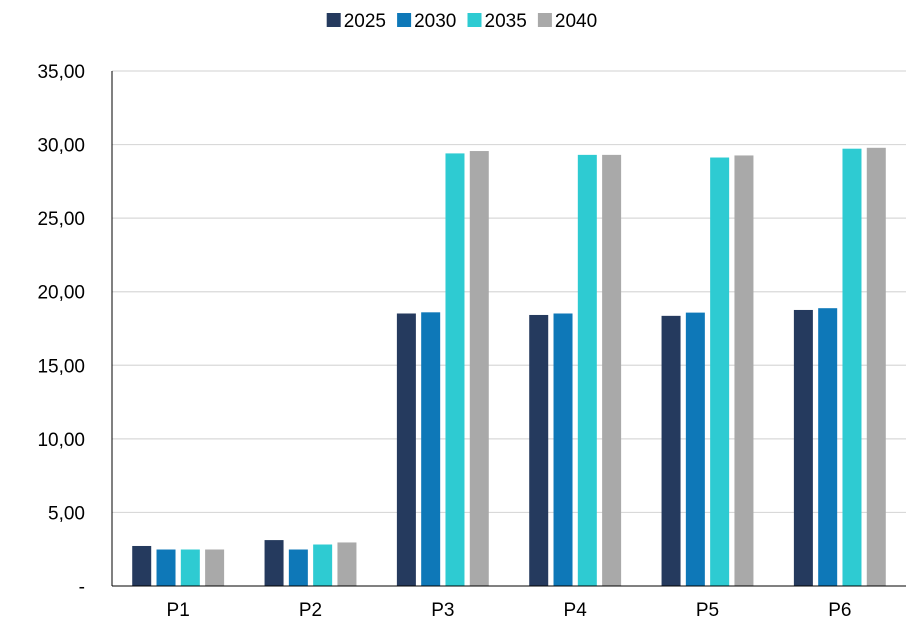 The height and width of the screenshot is (631, 912). What do you see at coordinates (576, 21) in the screenshot?
I see `legend-label-2040: 2040` at bounding box center [576, 21].